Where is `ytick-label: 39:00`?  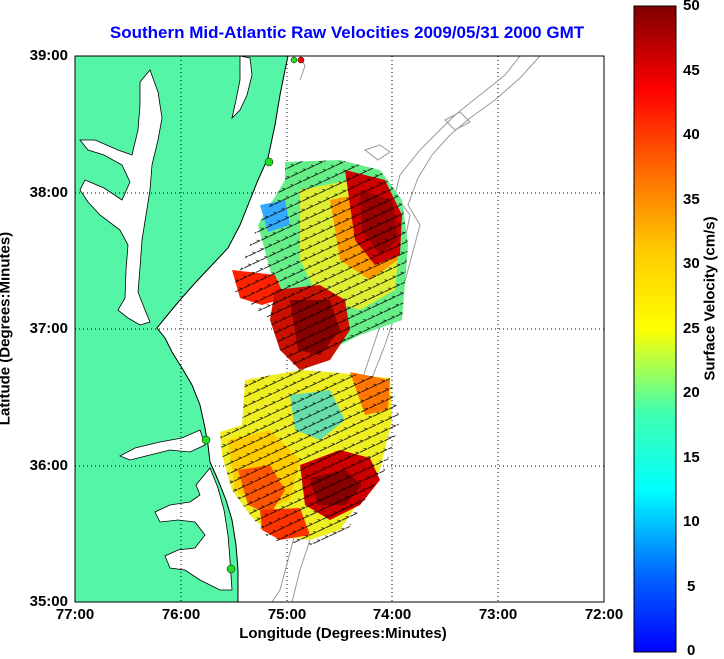 ytick-label: 39:00 is located at coordinates (48, 55).